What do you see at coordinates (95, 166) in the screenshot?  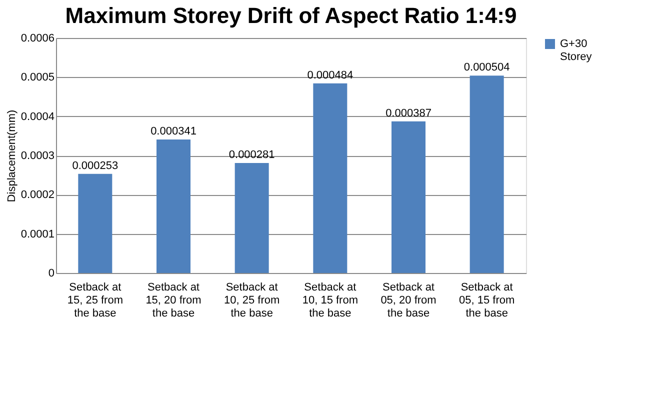 I see `data-label: 0.000253` at bounding box center [95, 166].